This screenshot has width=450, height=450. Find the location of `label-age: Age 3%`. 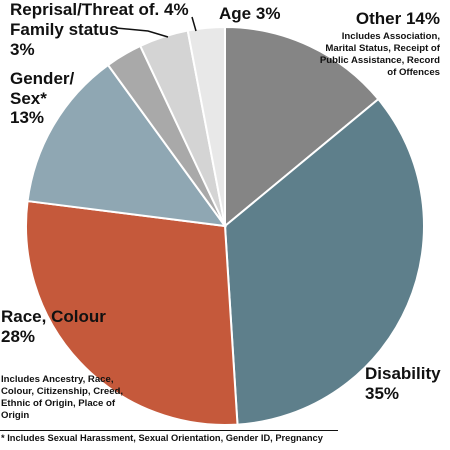

label-age: Age 3% is located at coordinates (250, 13).